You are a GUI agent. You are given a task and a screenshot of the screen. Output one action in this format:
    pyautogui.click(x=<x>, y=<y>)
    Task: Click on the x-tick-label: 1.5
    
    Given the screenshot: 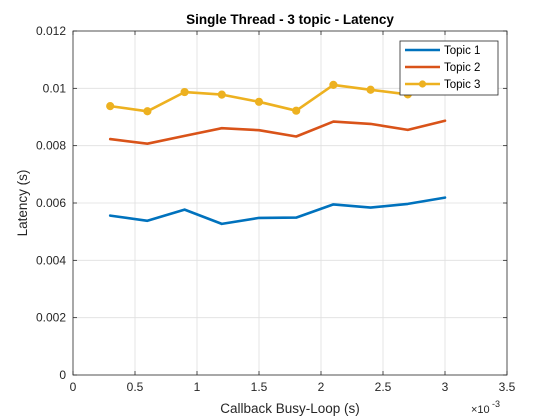 What is the action you would take?
    pyautogui.click(x=259, y=387)
    